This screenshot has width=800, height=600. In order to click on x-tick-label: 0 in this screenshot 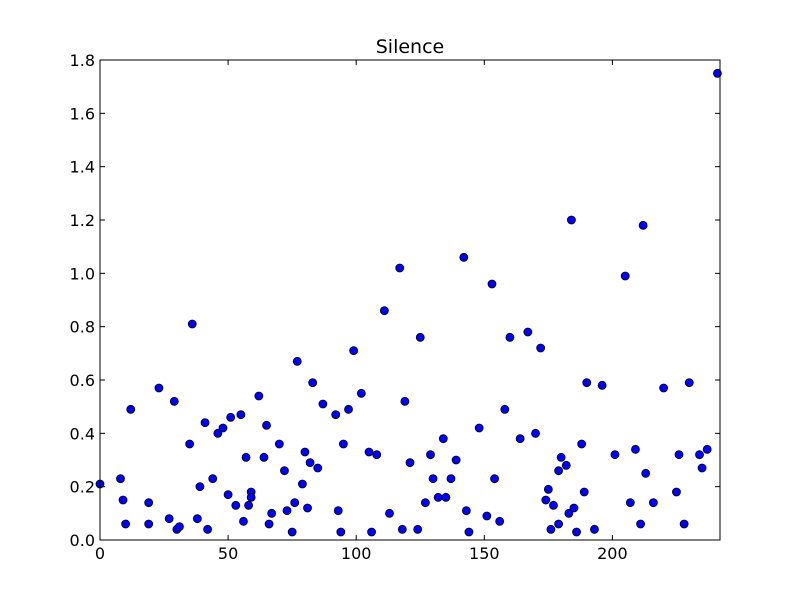, I will do `click(100, 553)`.